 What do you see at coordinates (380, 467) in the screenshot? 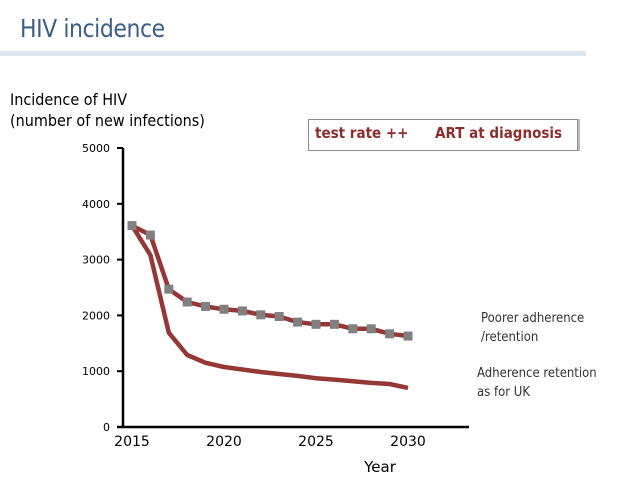
I see `x-axis-label: Year` at bounding box center [380, 467].